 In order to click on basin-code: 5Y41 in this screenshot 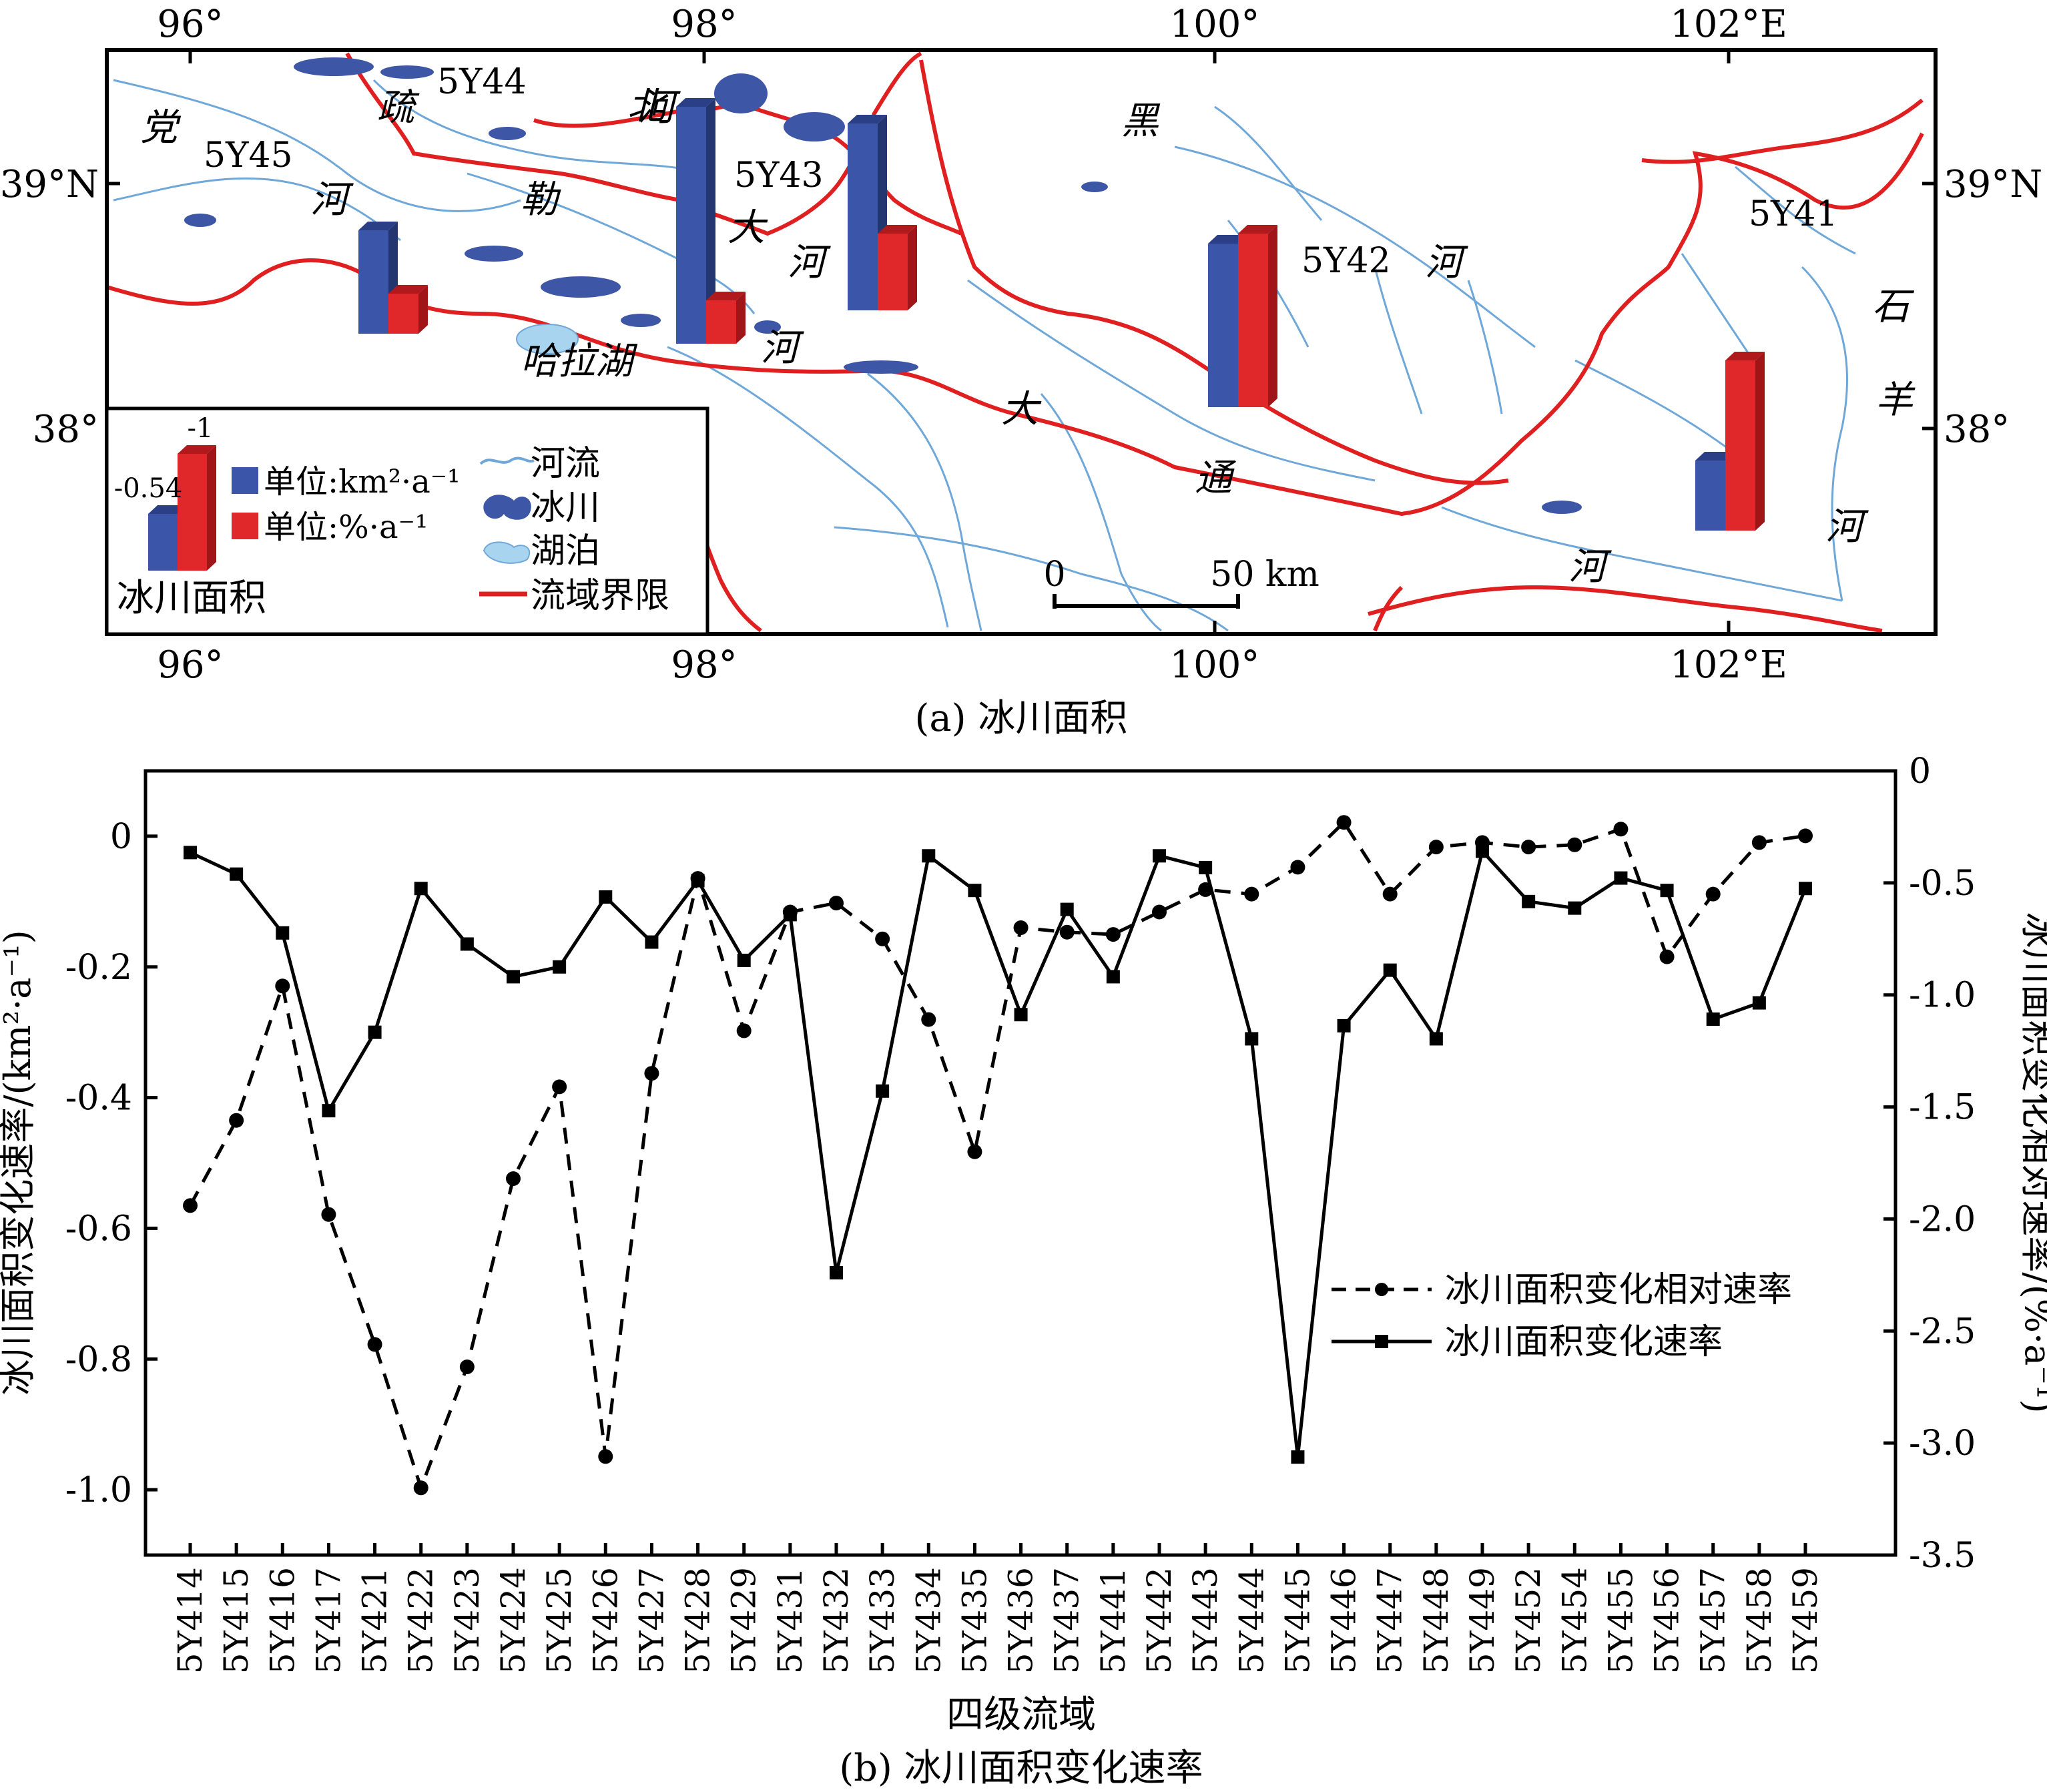, I will do `click(1793, 214)`.